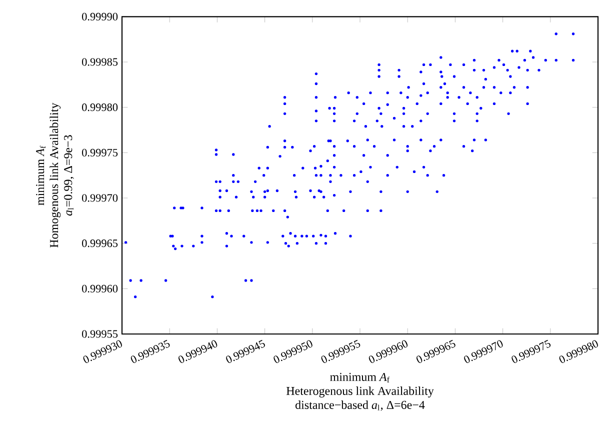 This screenshot has width=611, height=447. I want to click on y-axis-title: minimum A$_{f}$, so click(41, 176).